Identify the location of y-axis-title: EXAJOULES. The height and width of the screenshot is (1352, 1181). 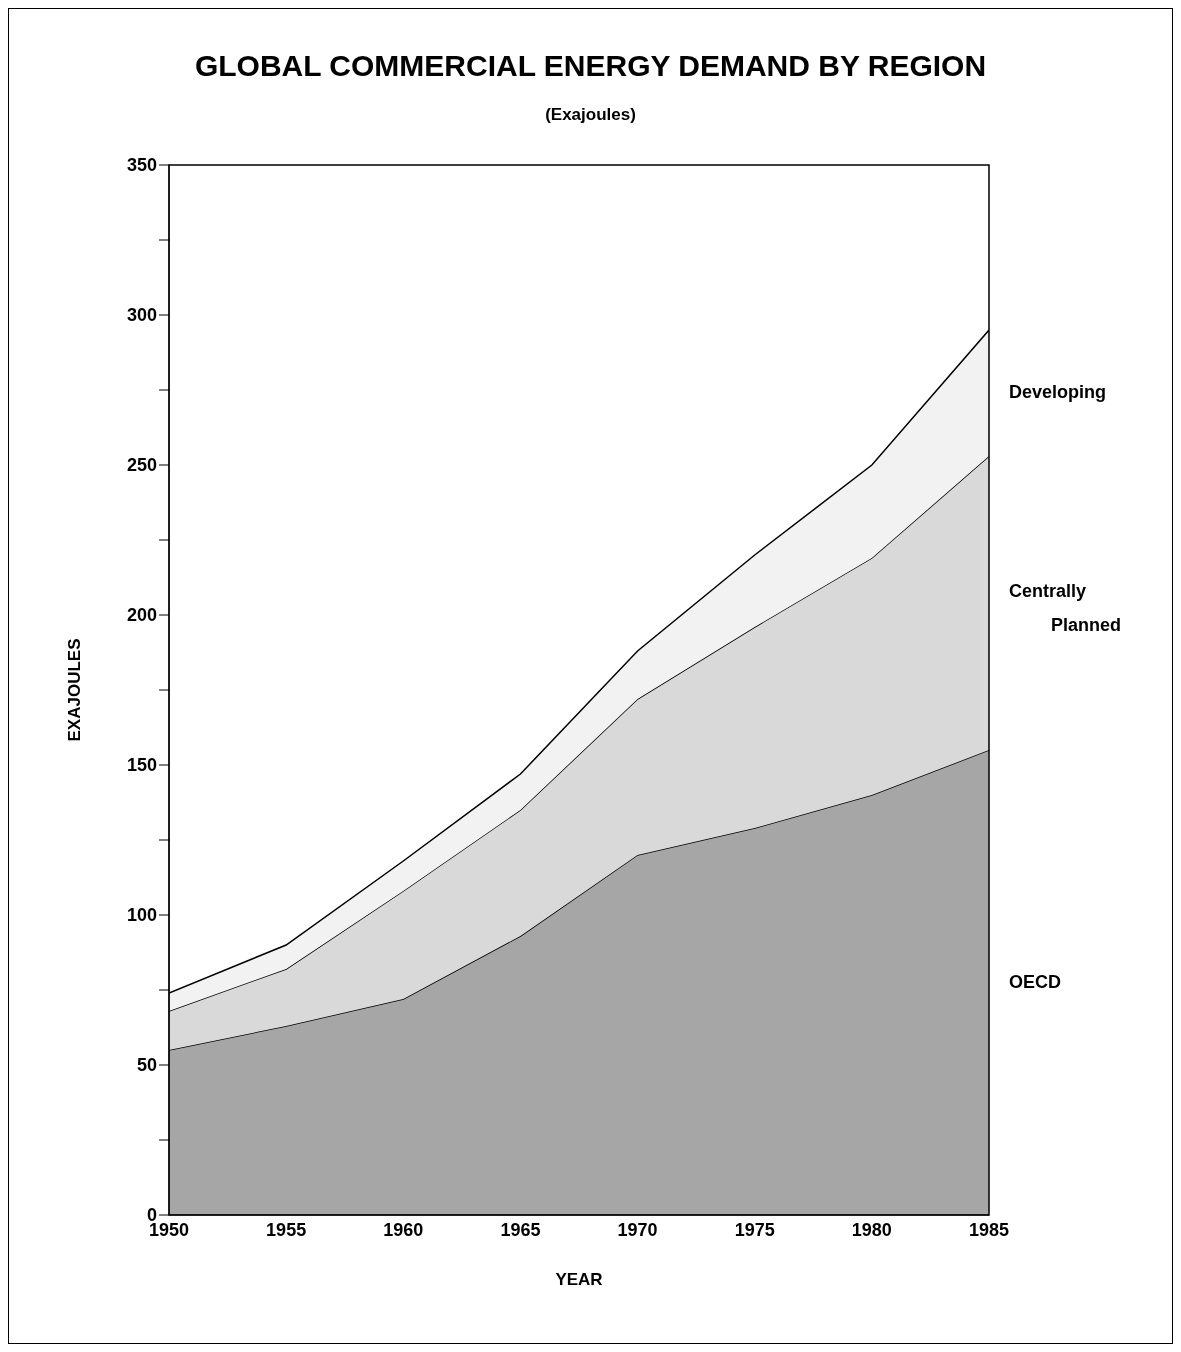
(75, 690).